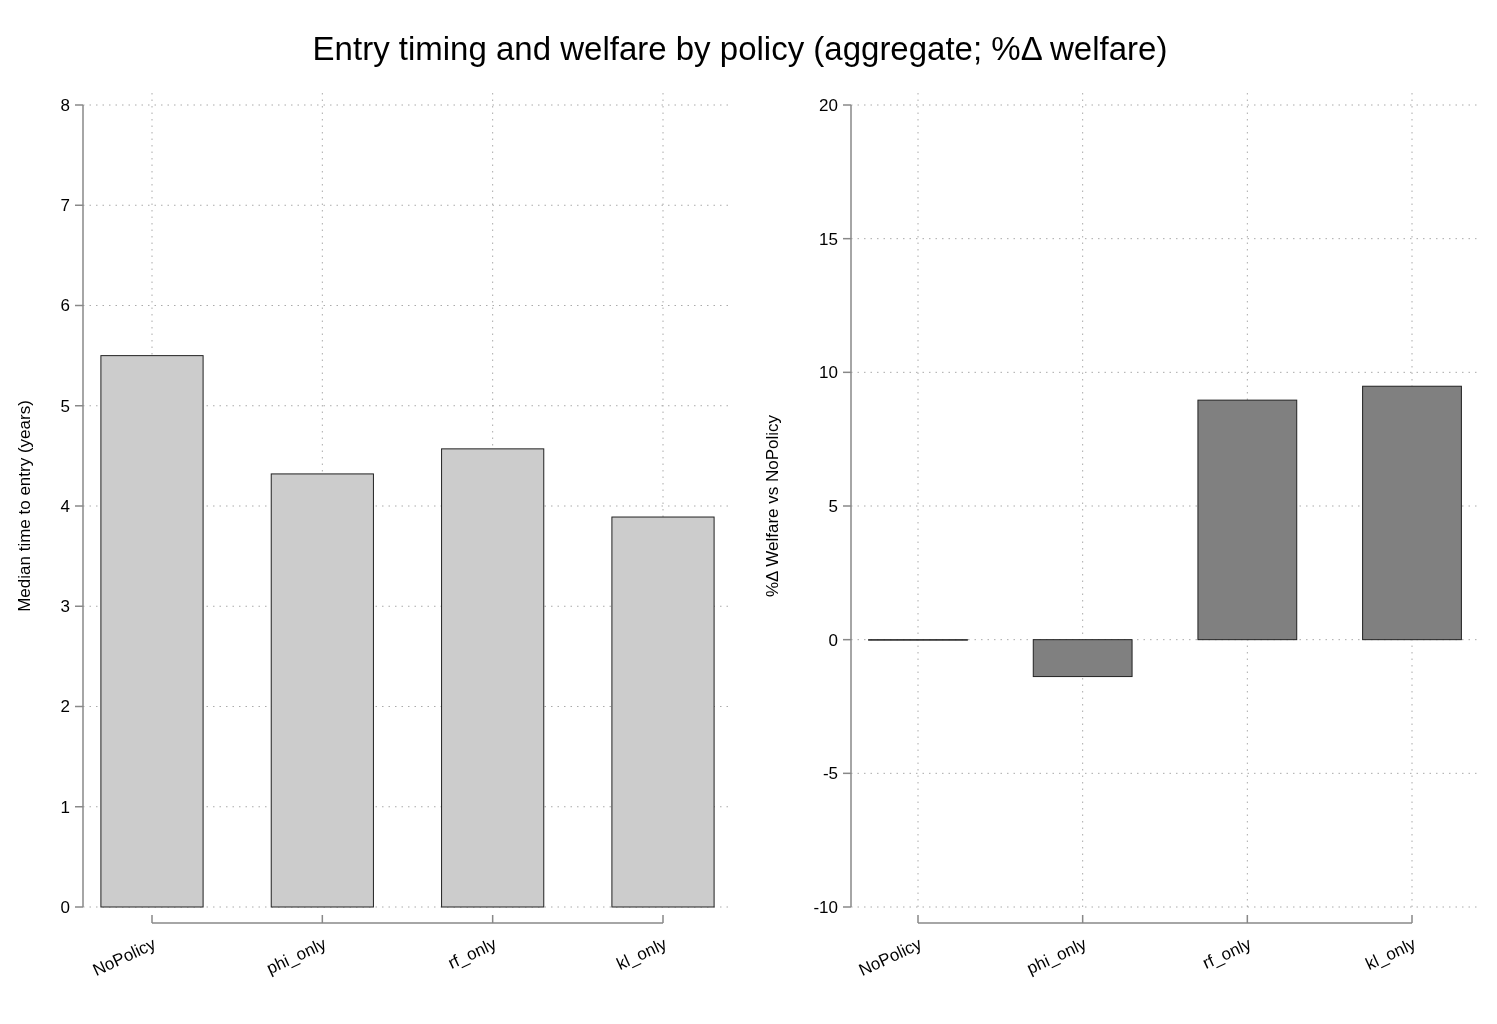  What do you see at coordinates (65, 607) in the screenshot?
I see `y-tick-label: 3` at bounding box center [65, 607].